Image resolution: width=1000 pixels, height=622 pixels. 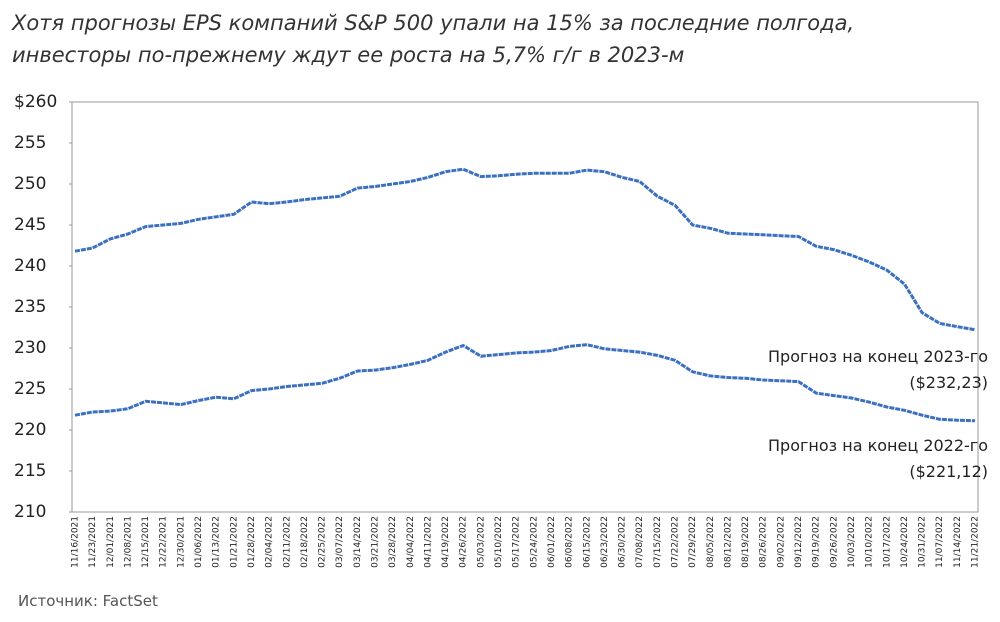 I want to click on y-tick-label: 245, so click(x=30, y=225).